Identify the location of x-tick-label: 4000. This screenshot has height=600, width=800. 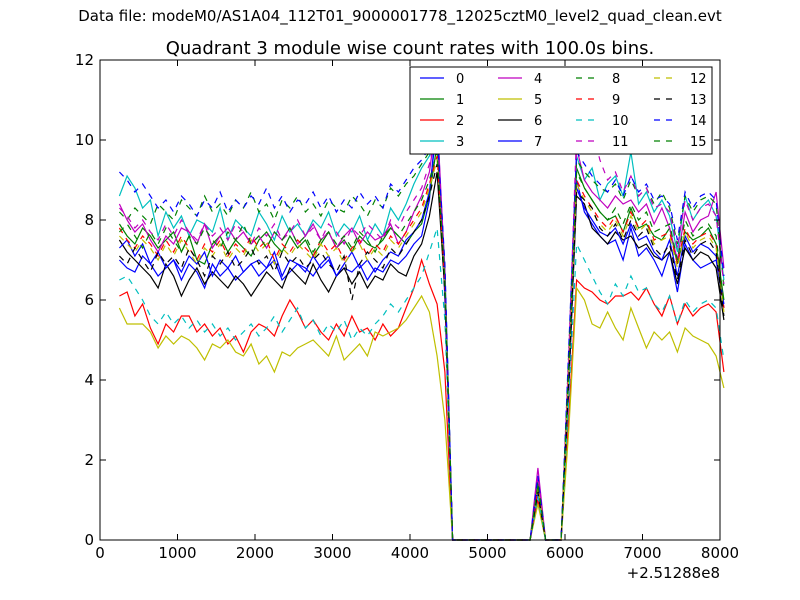
(410, 553).